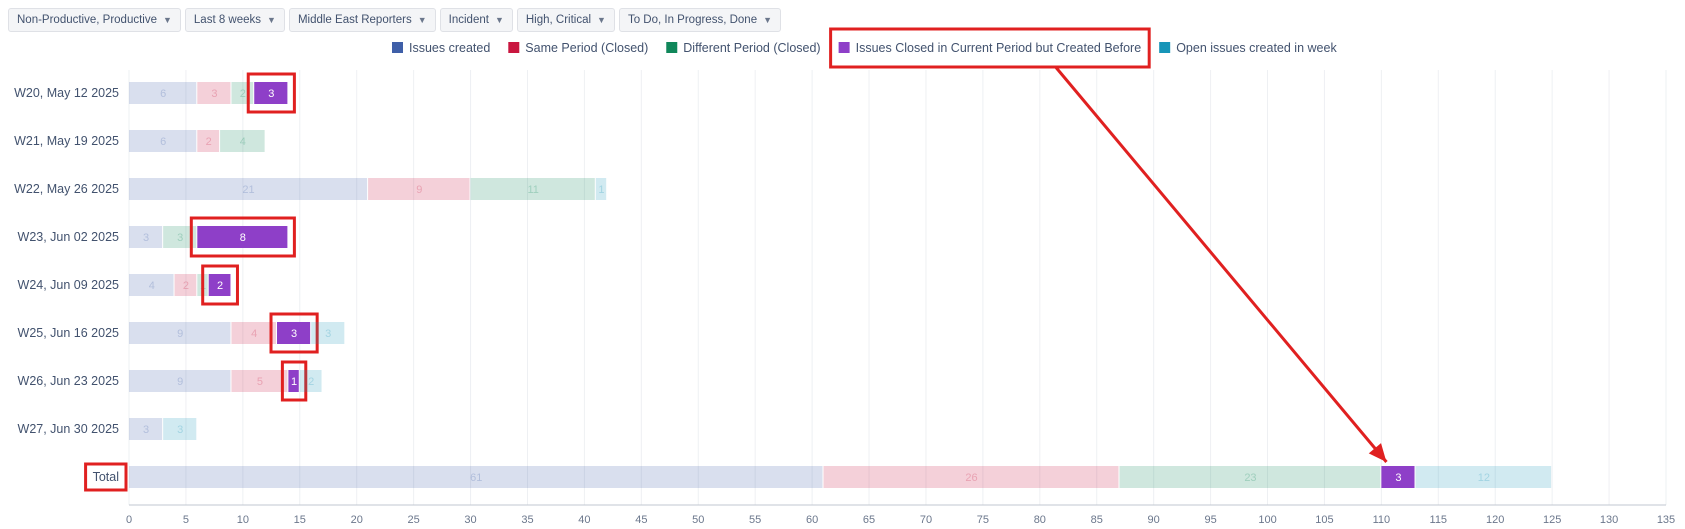 The width and height of the screenshot is (1685, 529). What do you see at coordinates (1666, 520) in the screenshot?
I see `x-tick-label: 135` at bounding box center [1666, 520].